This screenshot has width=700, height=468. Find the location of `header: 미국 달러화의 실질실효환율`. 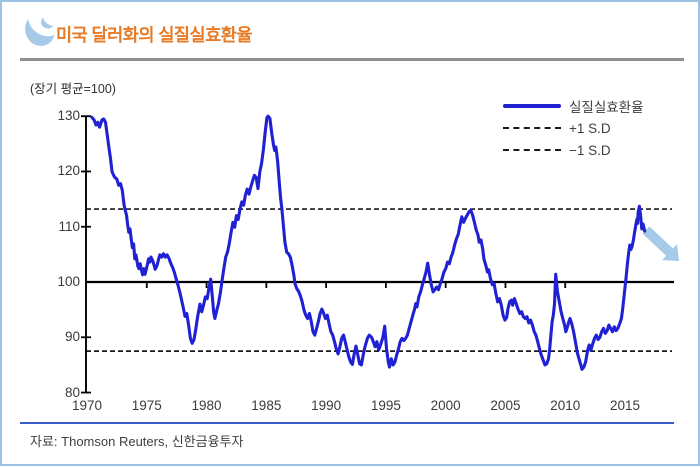

header: 미국 달러화의 실질실효환율 is located at coordinates (352, 34).